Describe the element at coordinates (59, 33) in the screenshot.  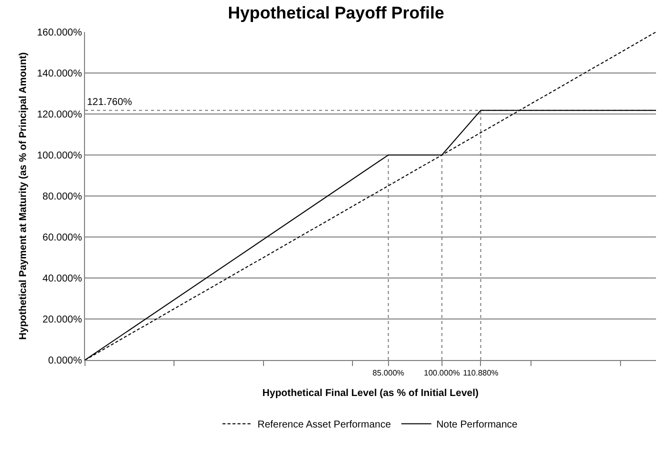
I see `y-tick-label: 160.000%` at that location.